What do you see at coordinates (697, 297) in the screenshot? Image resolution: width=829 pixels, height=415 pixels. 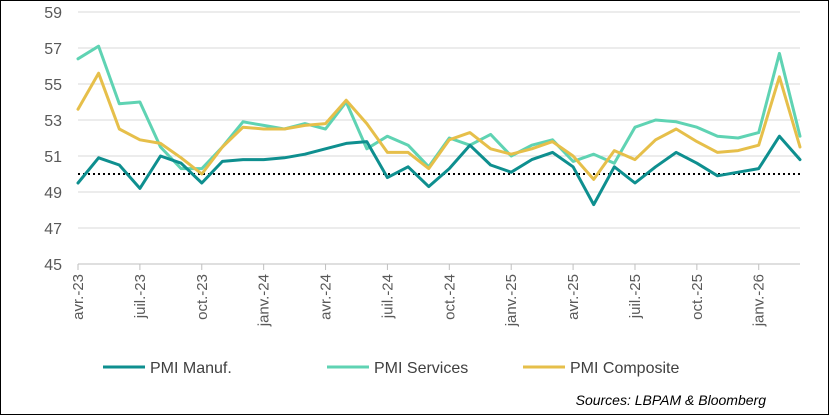 I see `x-tick-label: oct.-25` at bounding box center [697, 297].